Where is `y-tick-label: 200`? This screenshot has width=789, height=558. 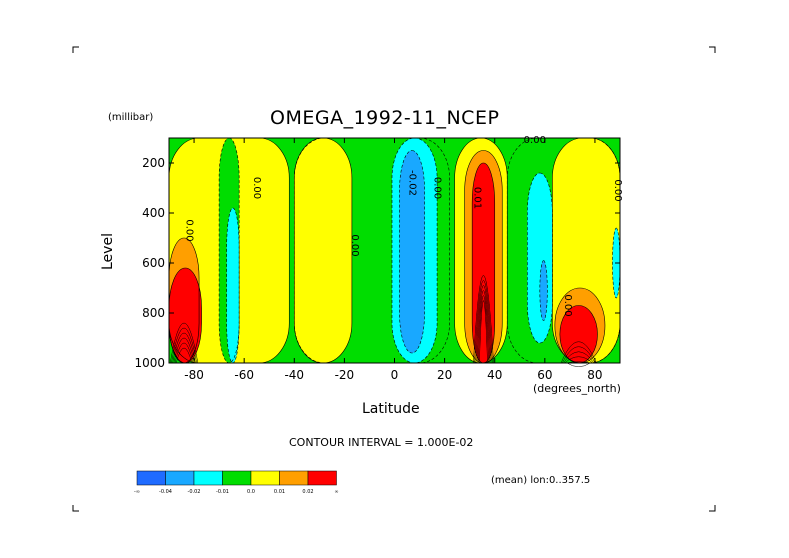 y-tick-label: 200 is located at coordinates (153, 163).